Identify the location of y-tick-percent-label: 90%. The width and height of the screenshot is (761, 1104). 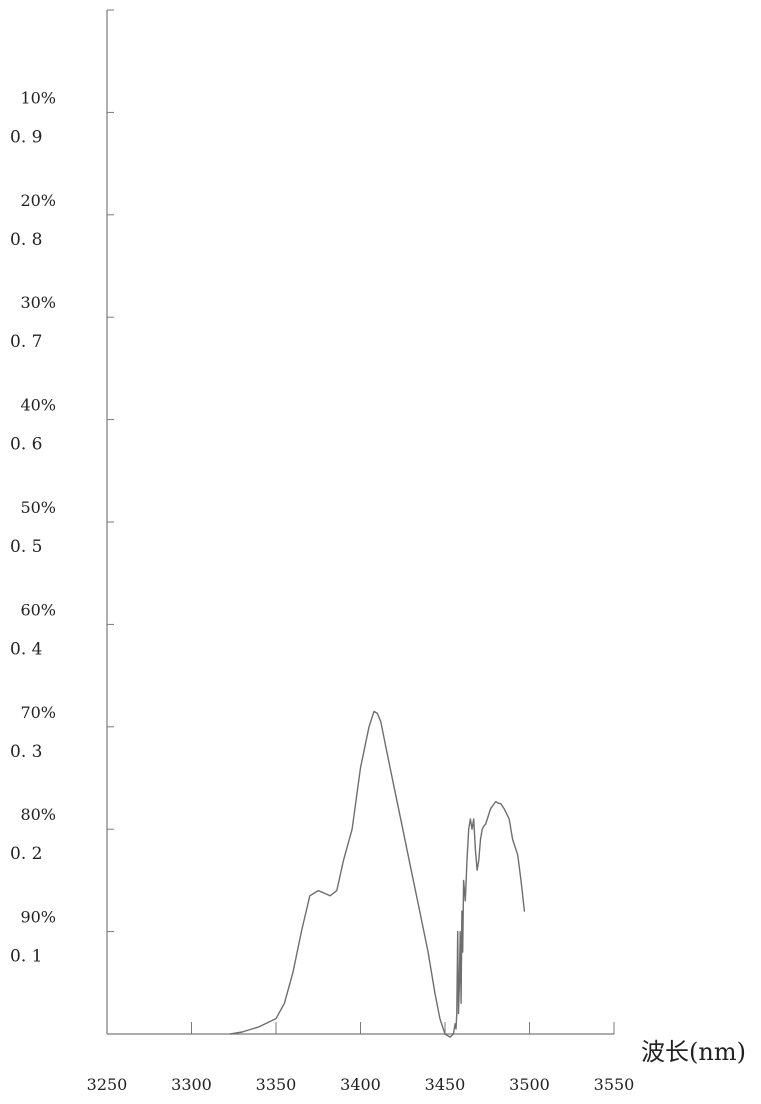
(38, 917).